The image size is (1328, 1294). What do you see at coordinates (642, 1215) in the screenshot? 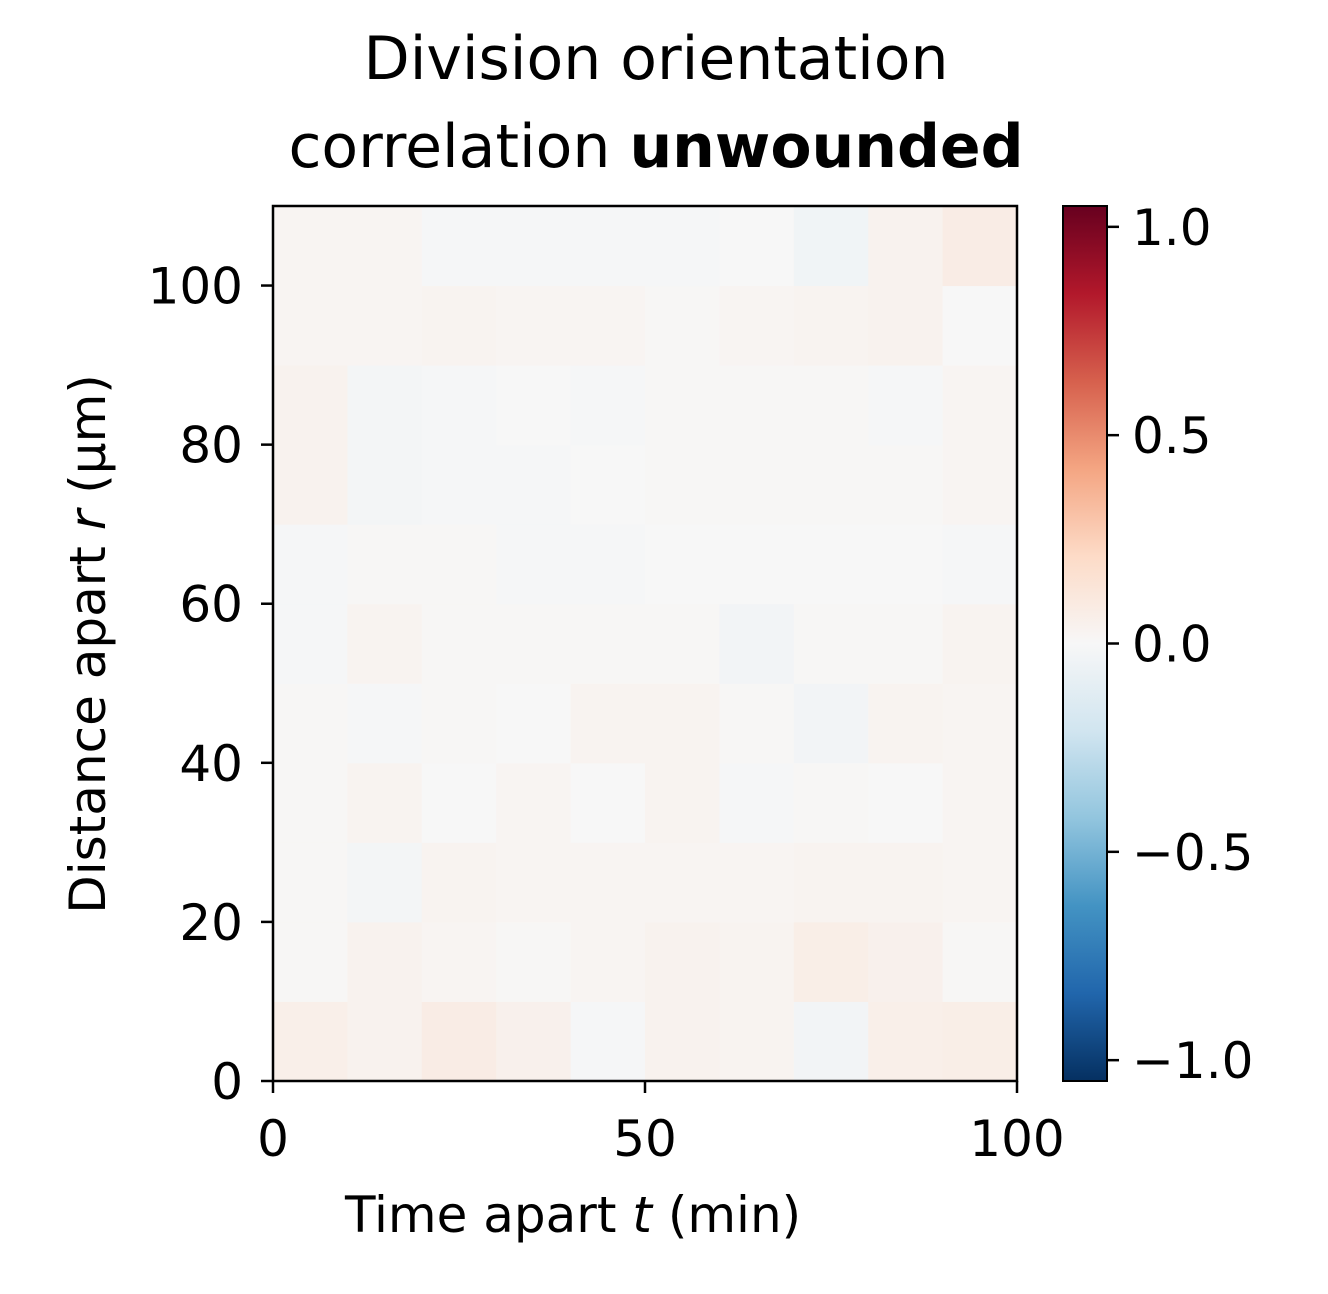
I see `x-axis-label-var: t` at bounding box center [642, 1215].